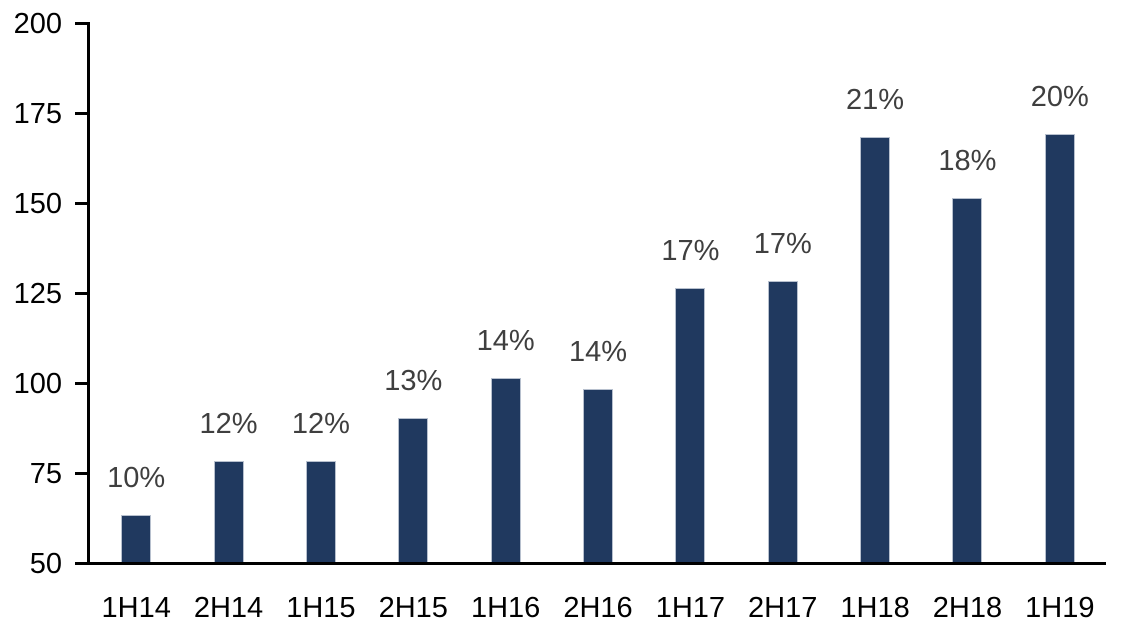 This screenshot has height=641, width=1129. I want to click on y-axis-tick-label: 50, so click(45, 564).